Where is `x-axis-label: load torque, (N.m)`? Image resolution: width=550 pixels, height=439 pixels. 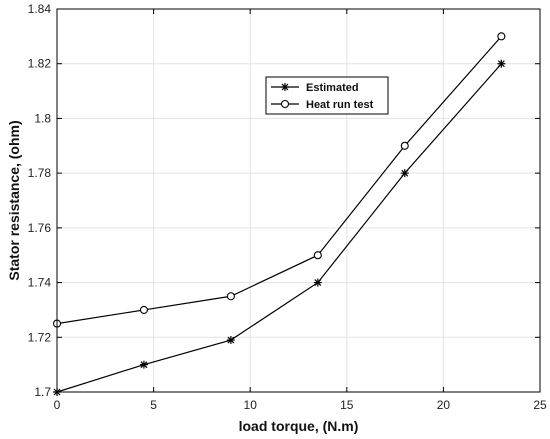
x-axis-label: load torque, (N.m) is located at coordinates (299, 426).